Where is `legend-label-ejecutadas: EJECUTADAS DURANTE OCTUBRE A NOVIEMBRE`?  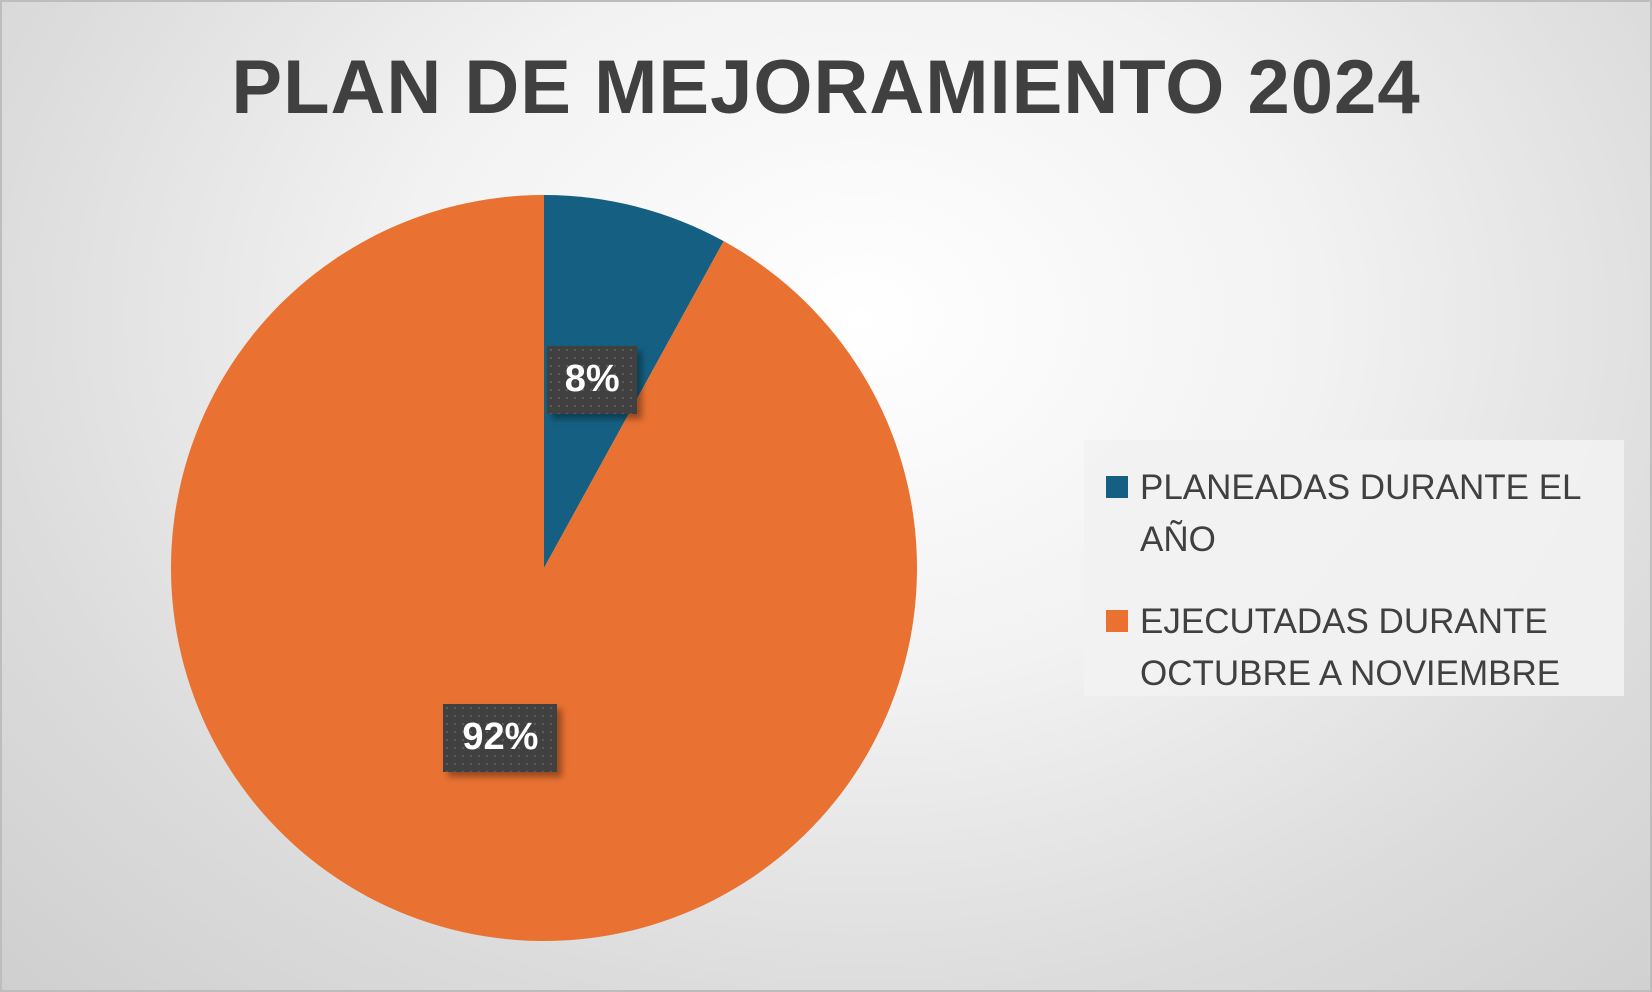 legend-label-ejecutadas: EJECUTADAS DURANTE OCTUBRE A NOVIEMBRE is located at coordinates (1350, 647).